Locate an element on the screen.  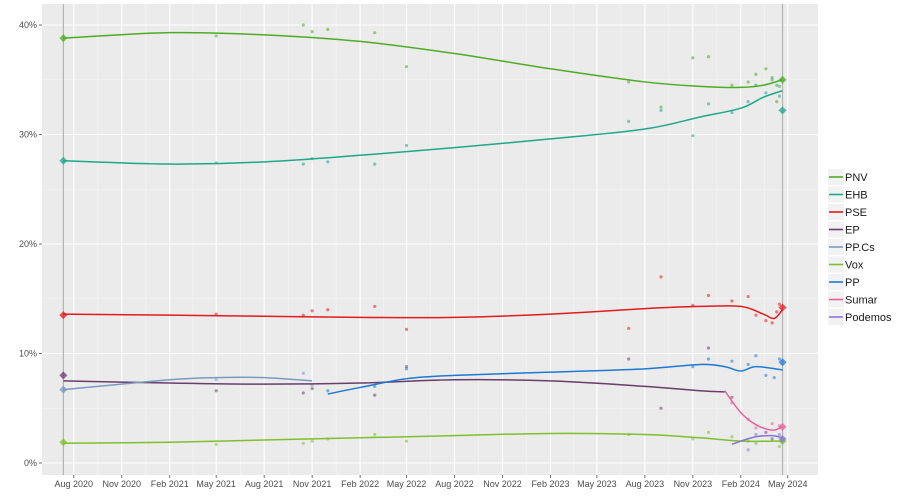
x-tick-label: May 2024 is located at coordinates (788, 484).